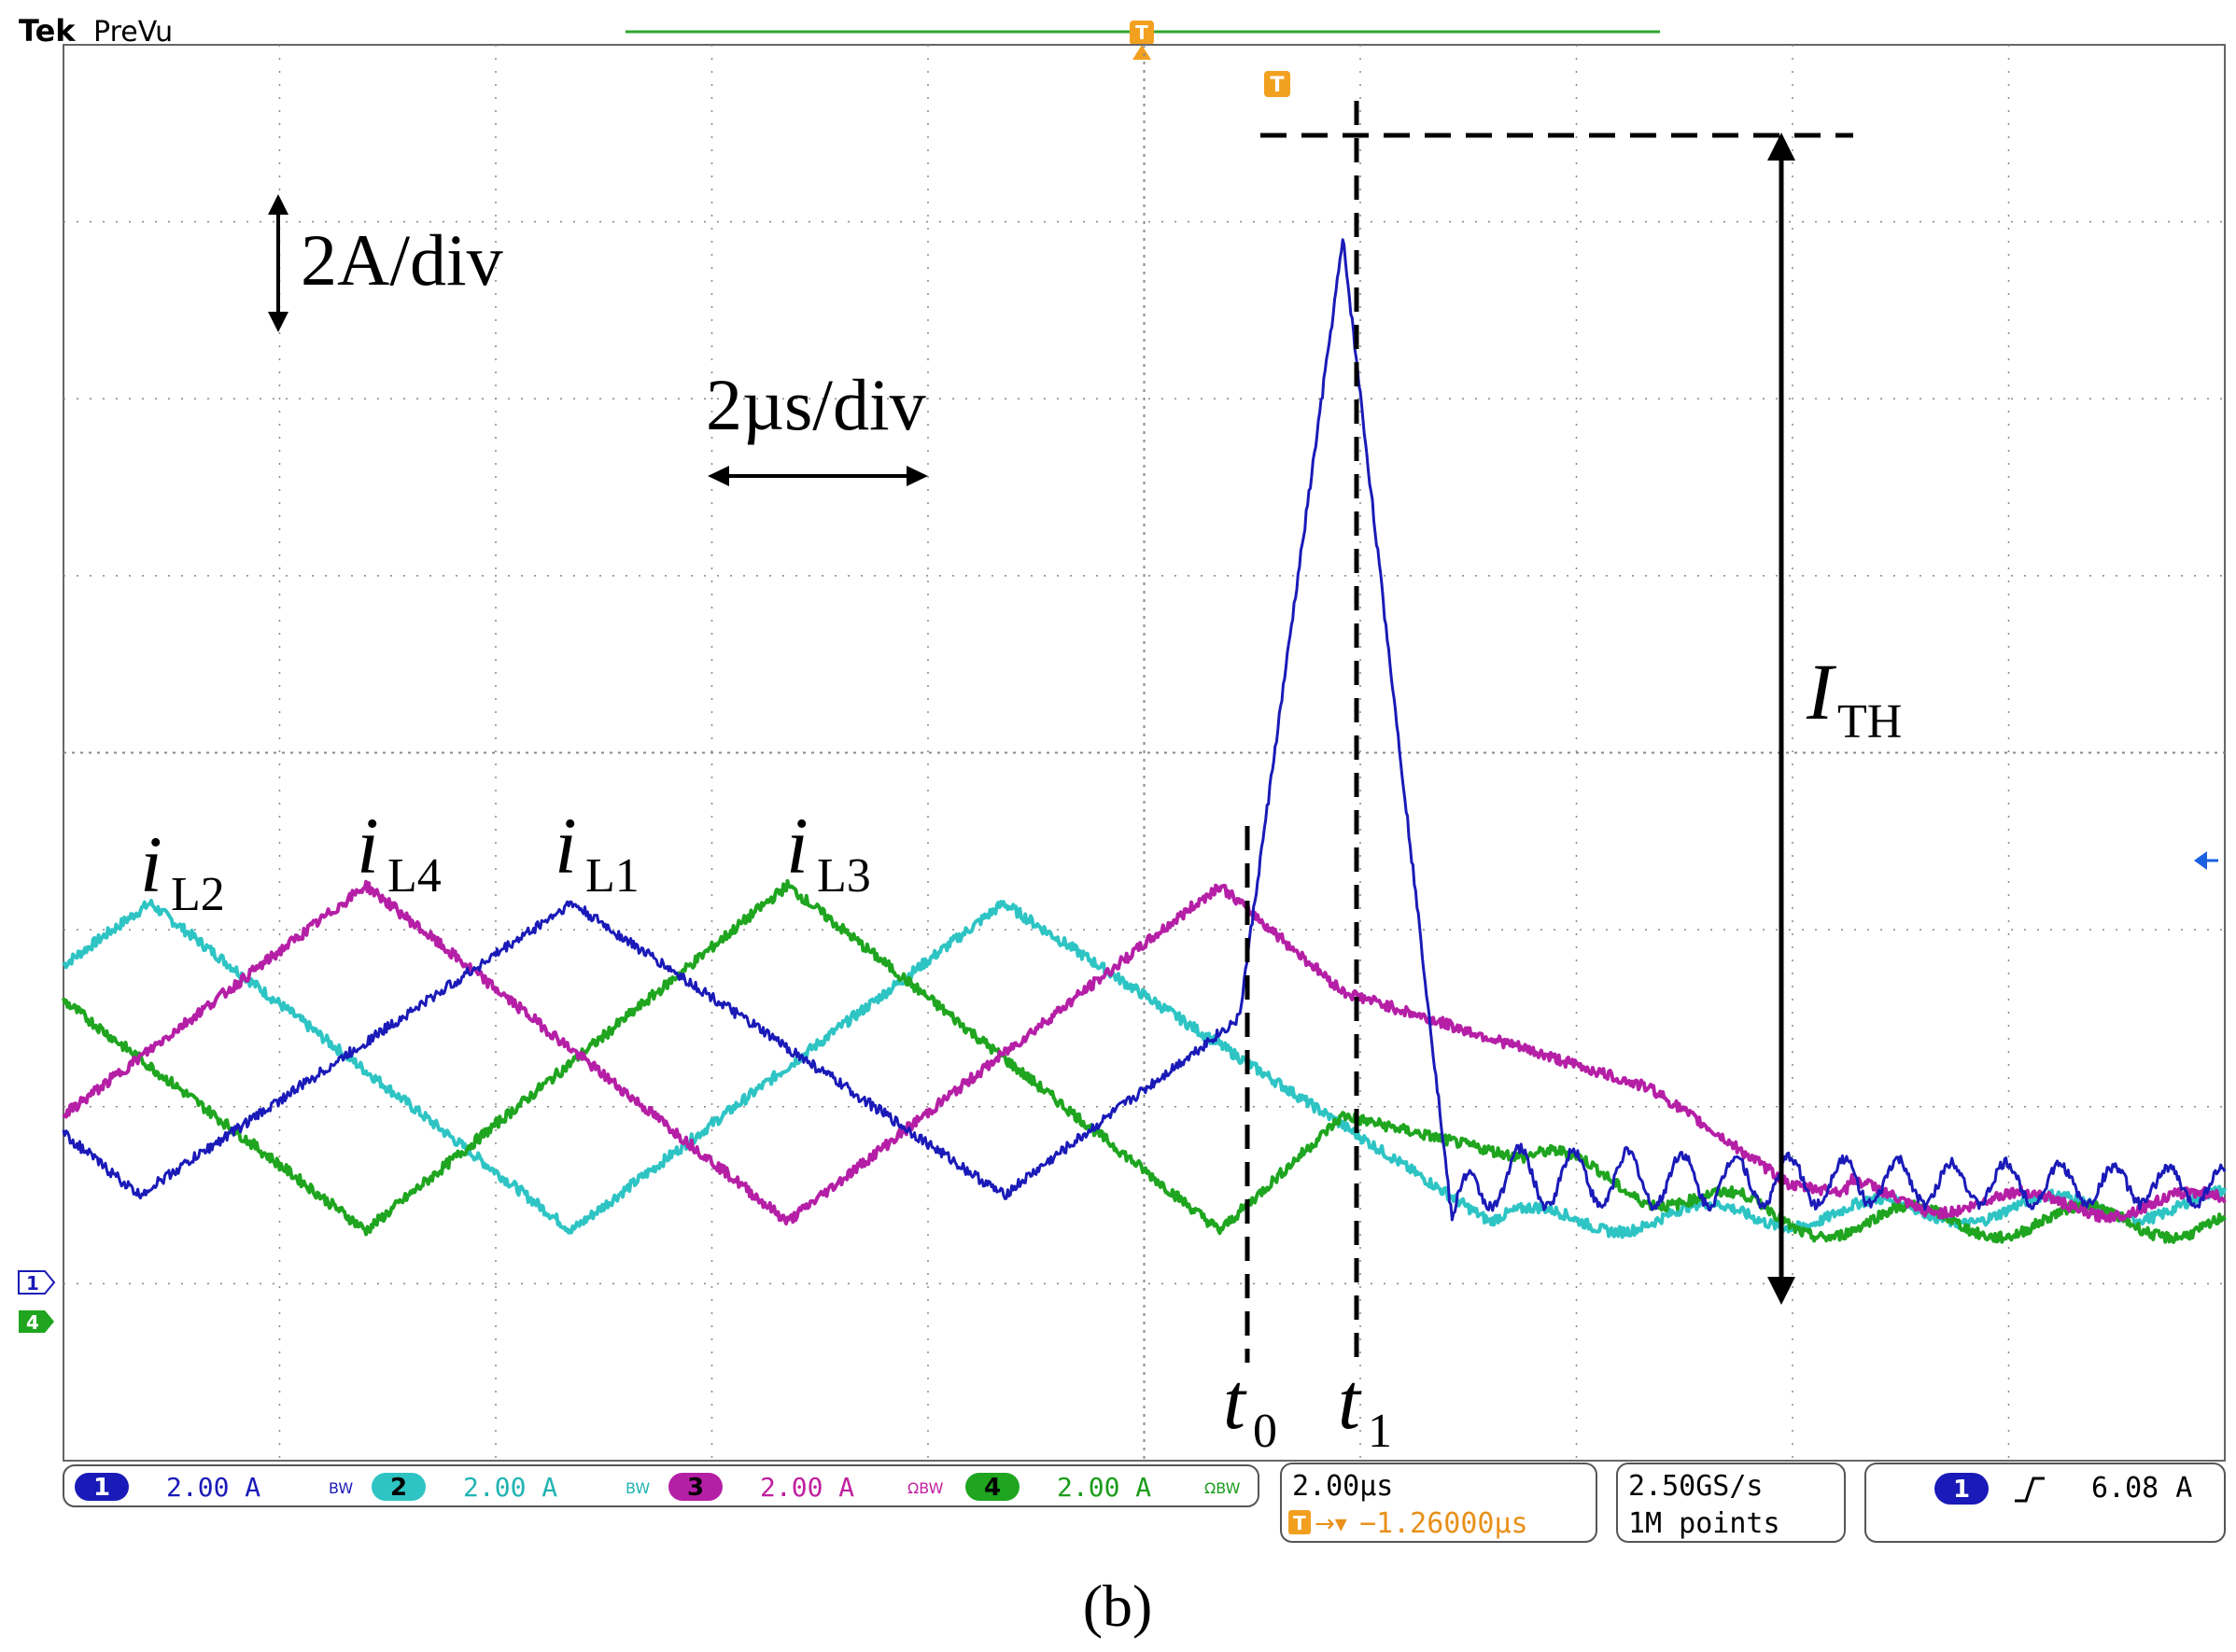 The width and height of the screenshot is (2236, 1652). I want to click on channel-2-badge, so click(399, 1487).